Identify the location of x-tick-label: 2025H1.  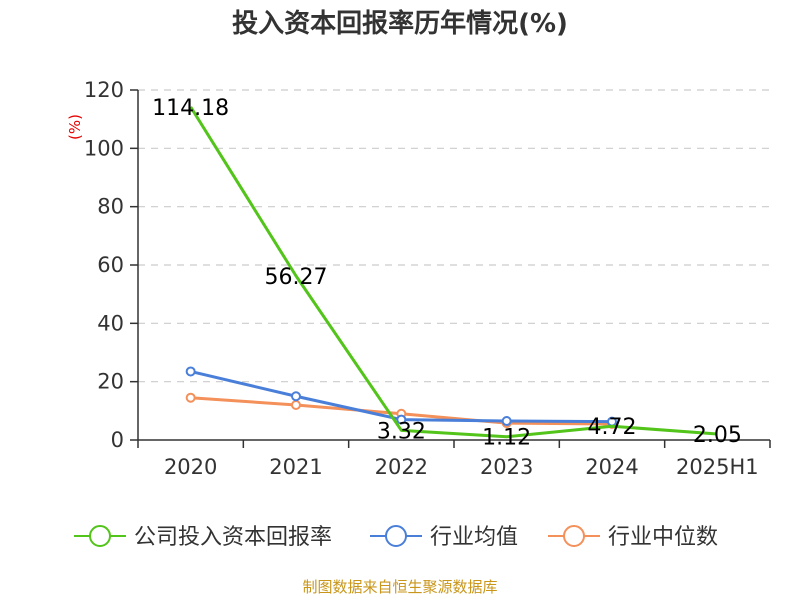
(717, 467).